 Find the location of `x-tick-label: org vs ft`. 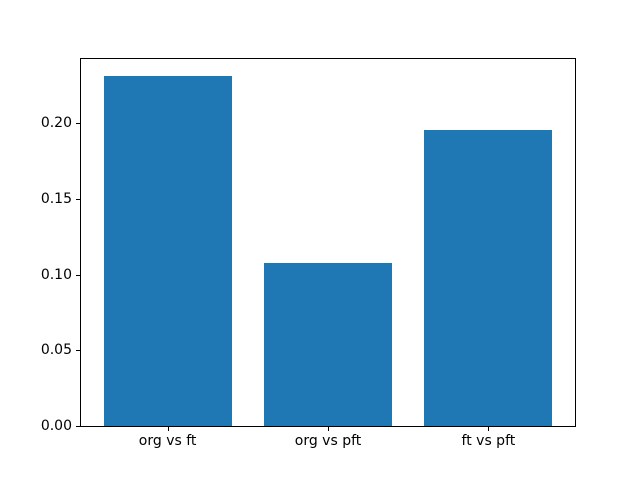

x-tick-label: org vs ft is located at coordinates (167, 441).